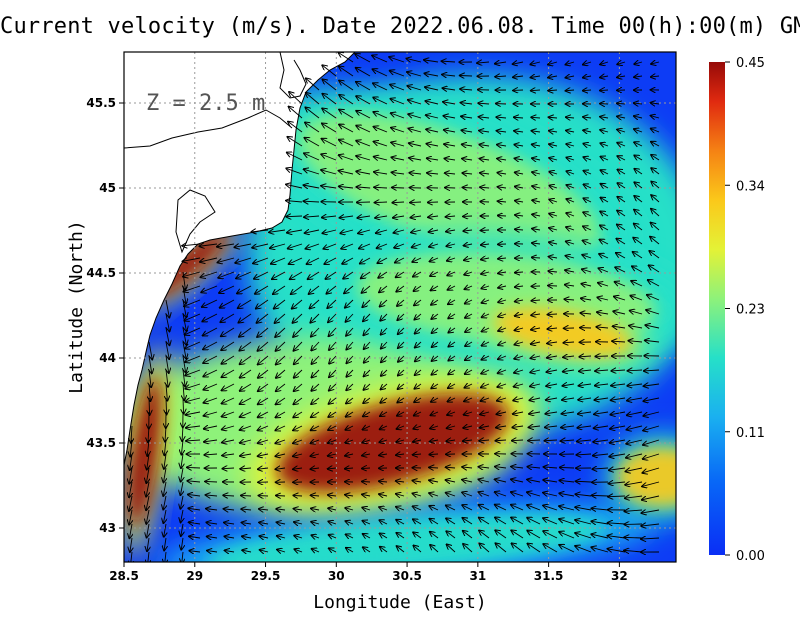 The height and width of the screenshot is (618, 800). What do you see at coordinates (750, 63) in the screenshot?
I see `colorbar-tick-label: 0.45` at bounding box center [750, 63].